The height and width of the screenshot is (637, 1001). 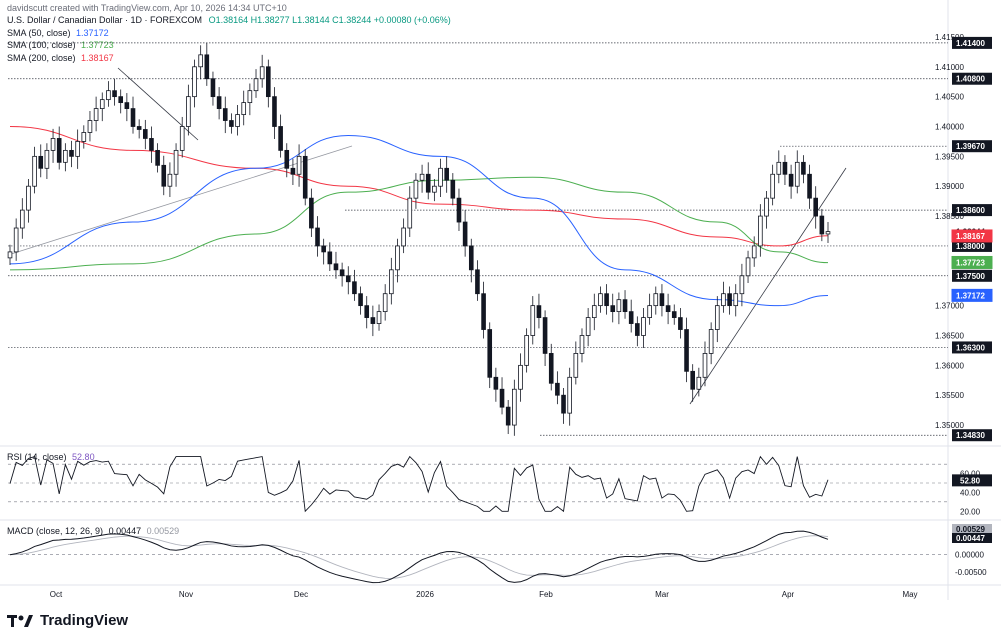 I want to click on rsi-legend: RSI (14, close) 52.80, so click(x=51, y=457).